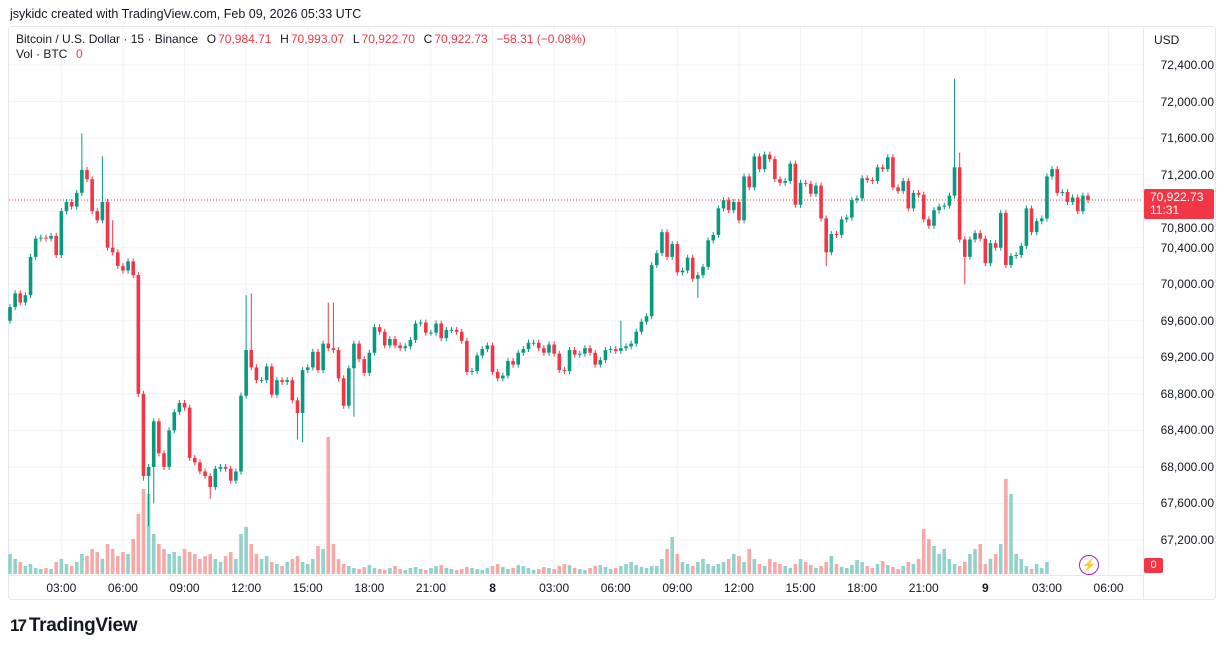 The height and width of the screenshot is (654, 1224). Describe the element at coordinates (83, 625) in the screenshot. I see `tradingview-logo-text: TradingView` at that location.